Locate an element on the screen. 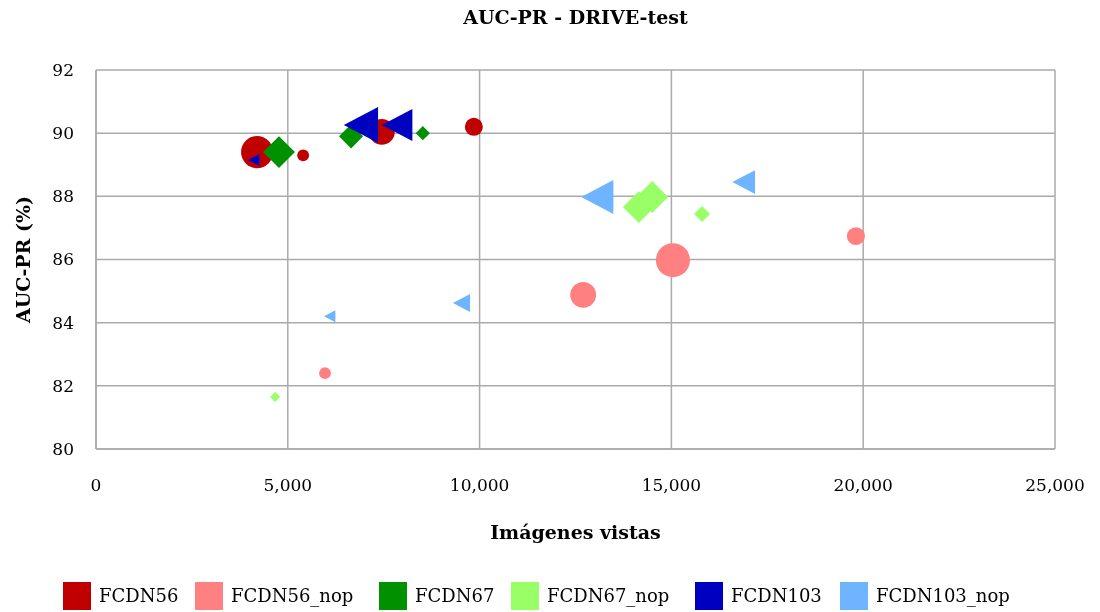  legend-label: FCDN56 is located at coordinates (139, 596).